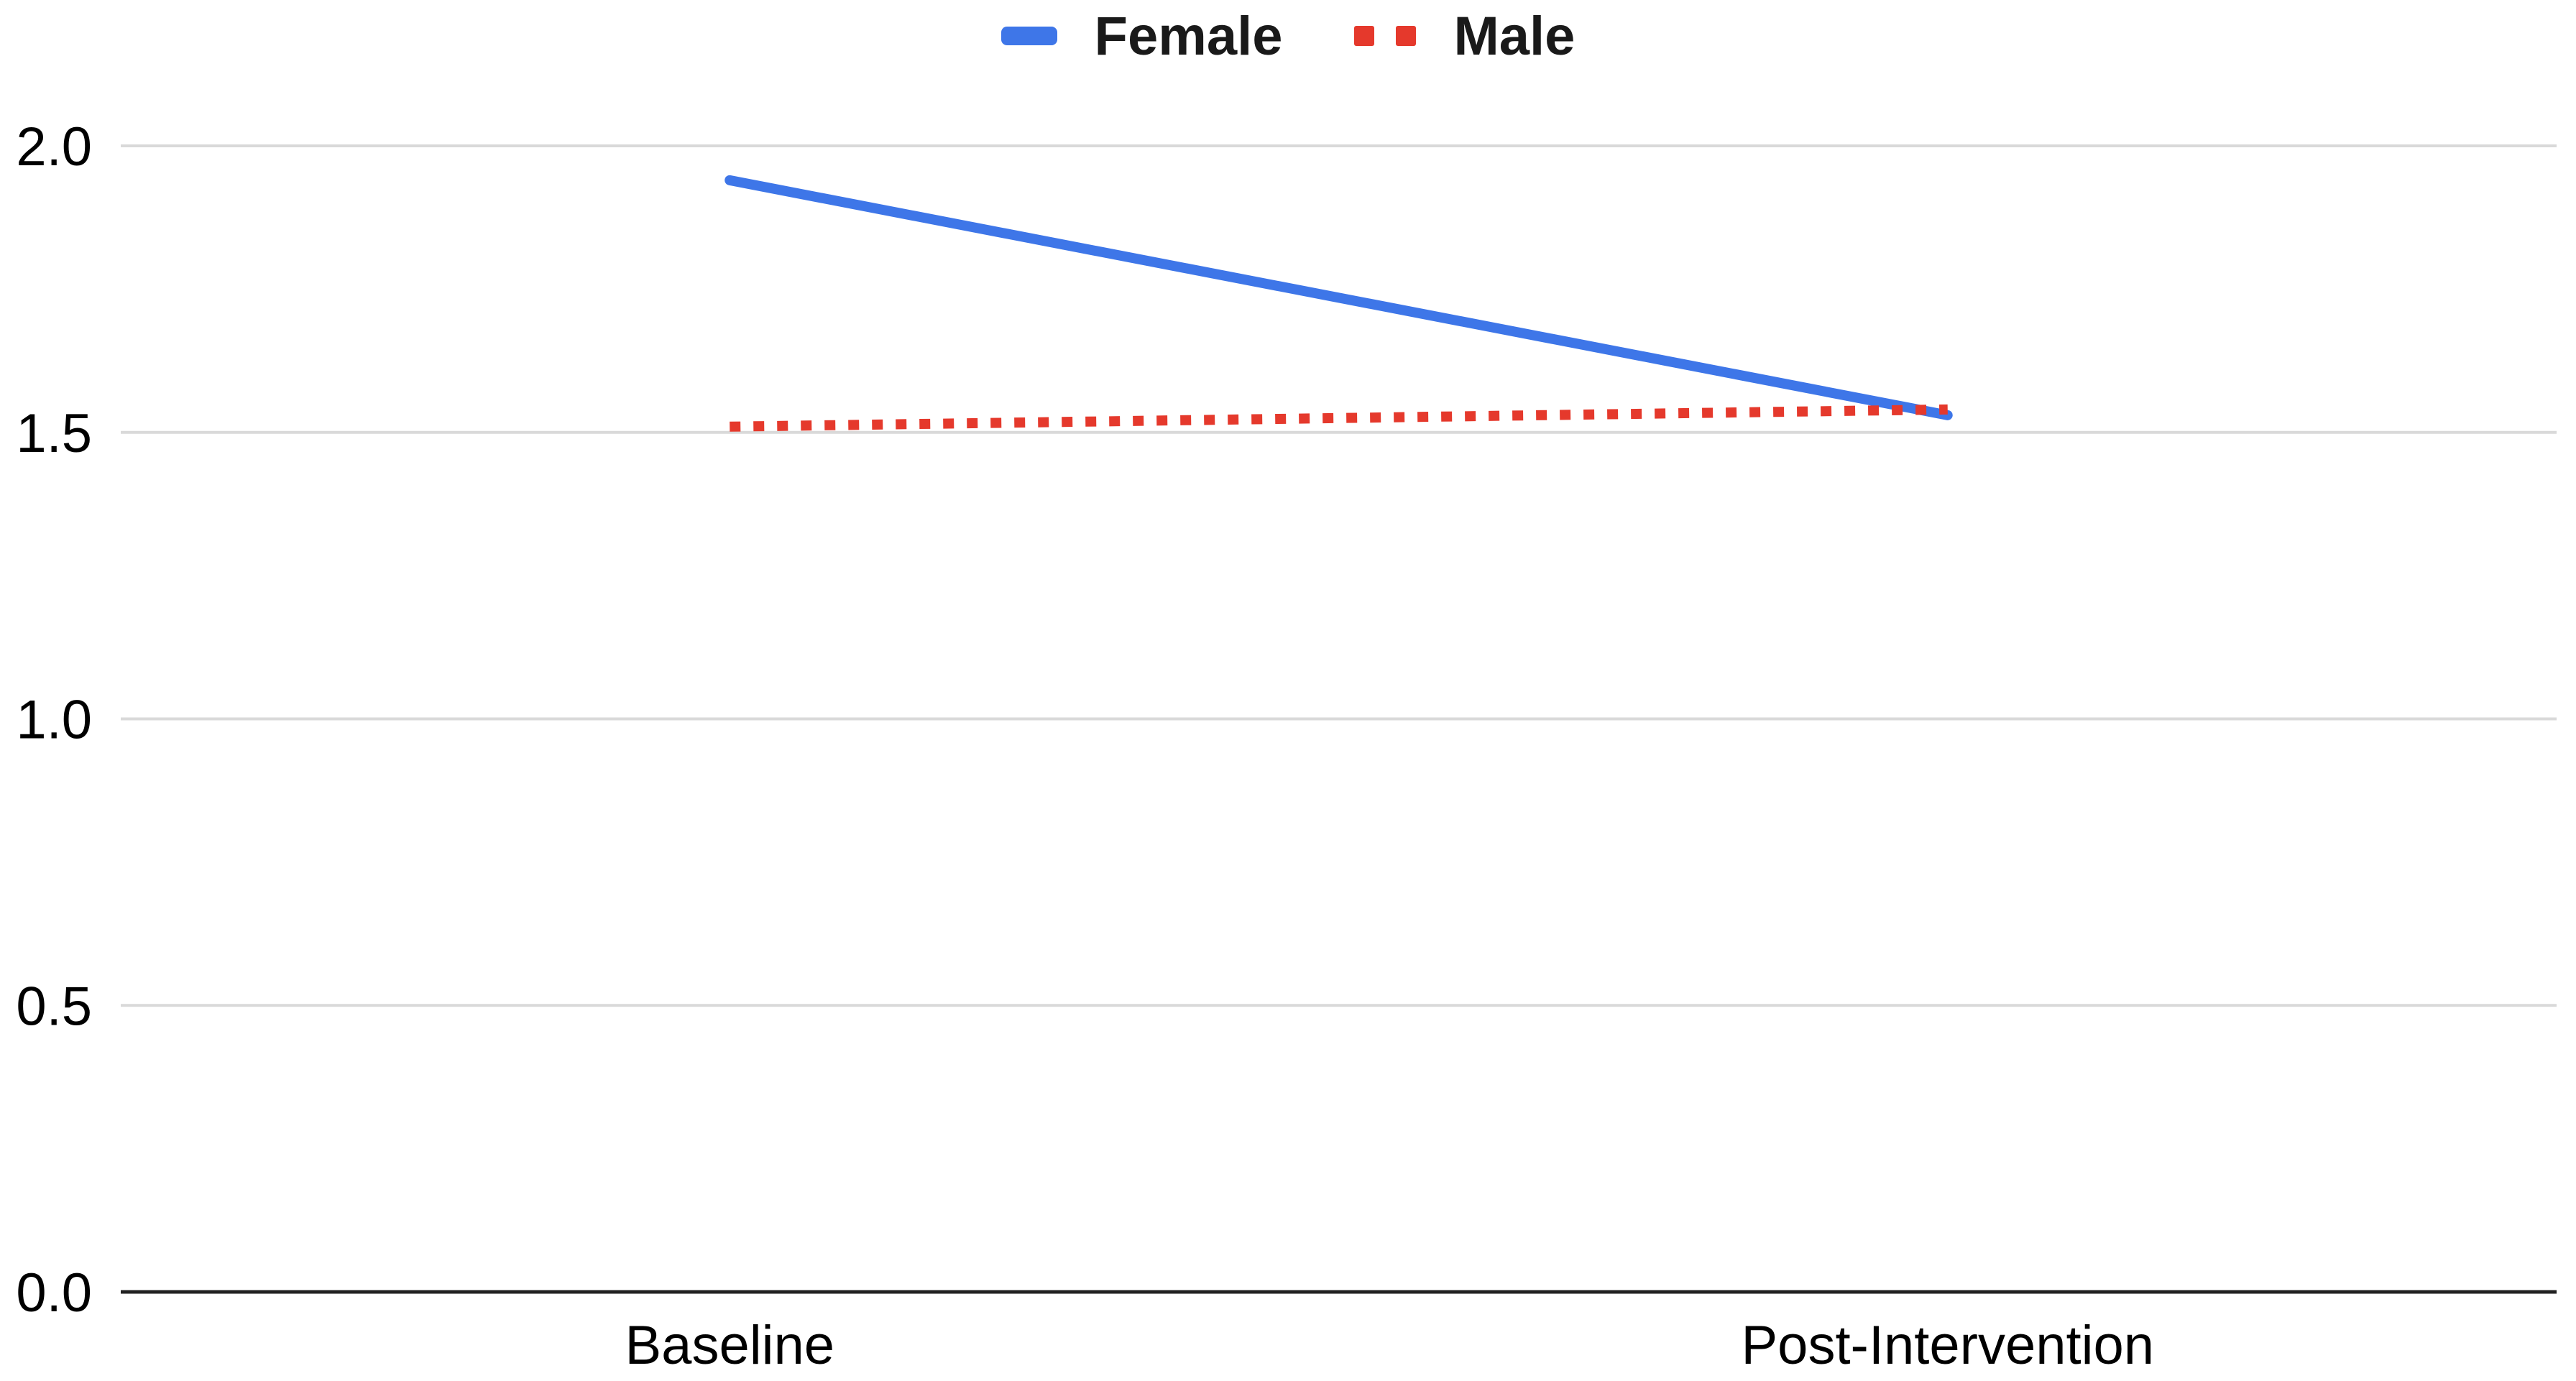 This screenshot has height=1381, width=2576. What do you see at coordinates (1385, 36) in the screenshot?
I see `male-series-dotted-swatch` at bounding box center [1385, 36].